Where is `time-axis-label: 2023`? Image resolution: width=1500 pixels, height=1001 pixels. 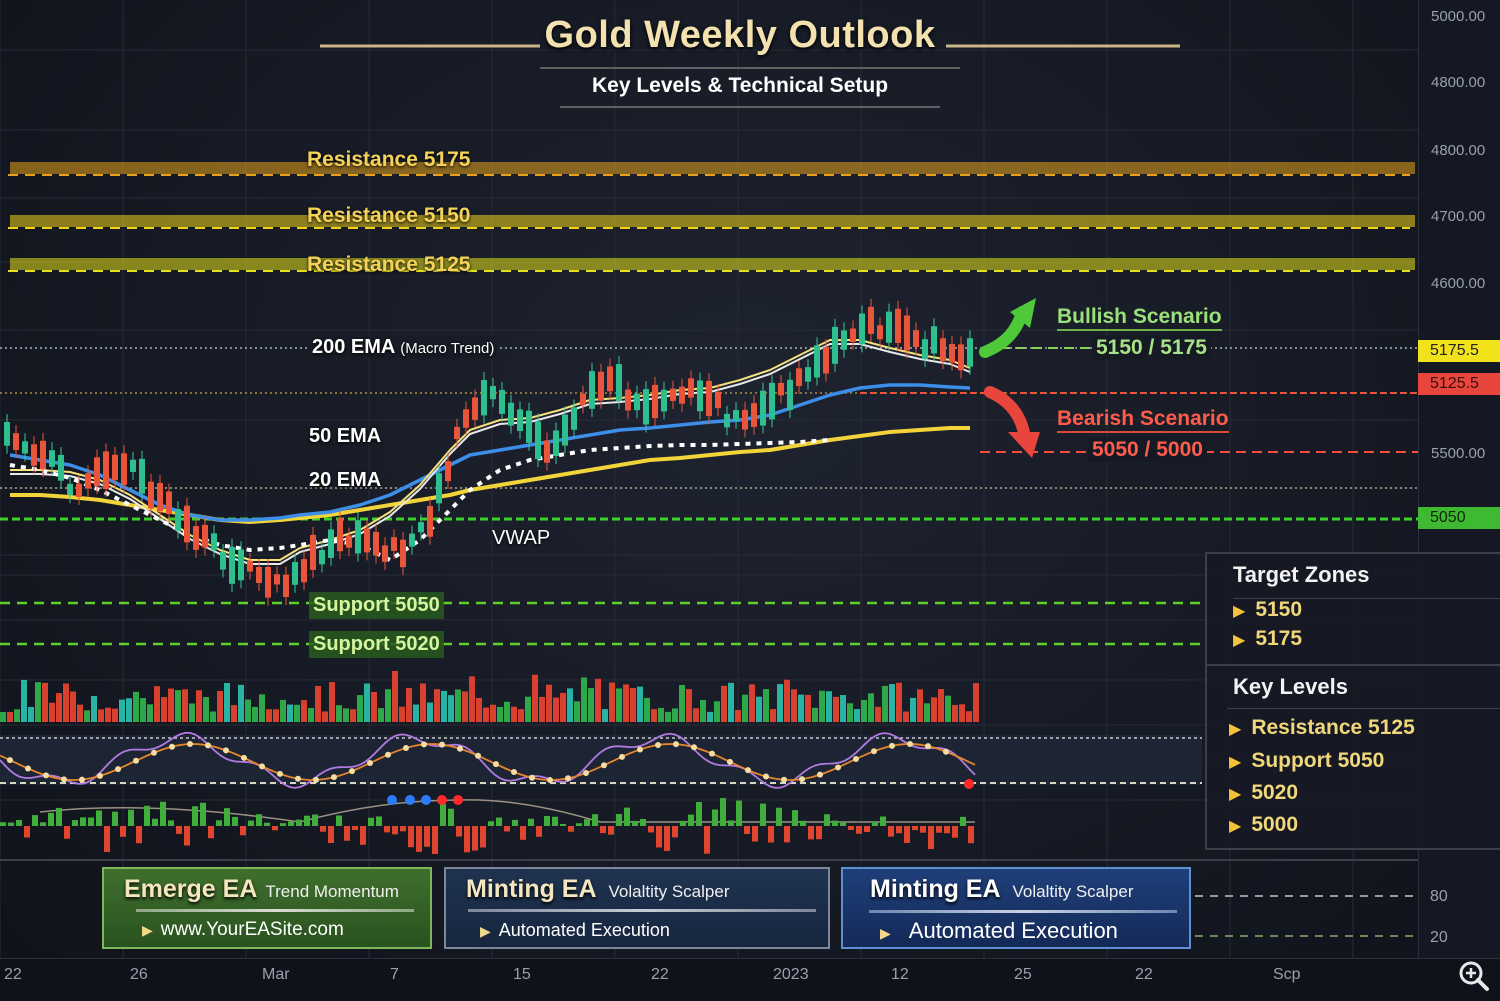 time-axis-label: 2023 is located at coordinates (791, 974).